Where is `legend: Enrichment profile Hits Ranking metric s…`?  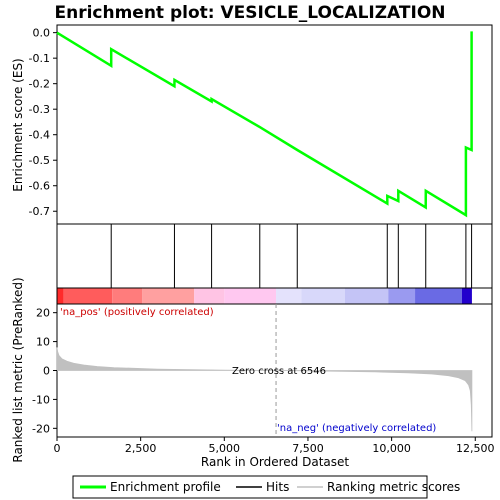
legend: Enrichment profile Hits Ranking metric s… is located at coordinates (266, 487).